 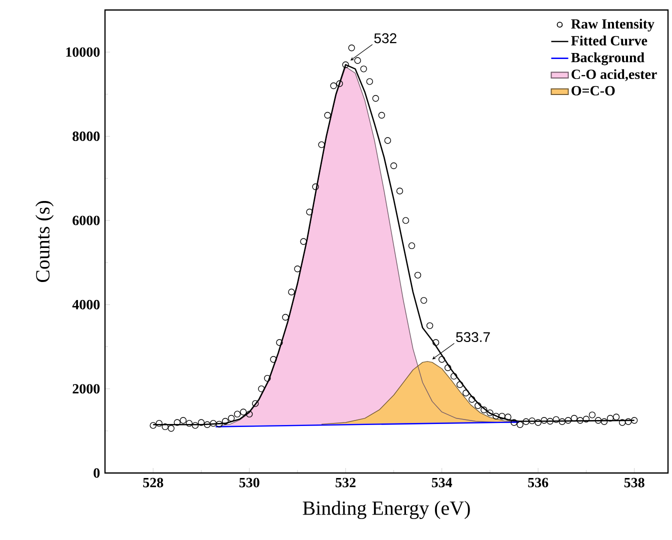 I want to click on y-tick-label: 0, so click(x=97, y=473).